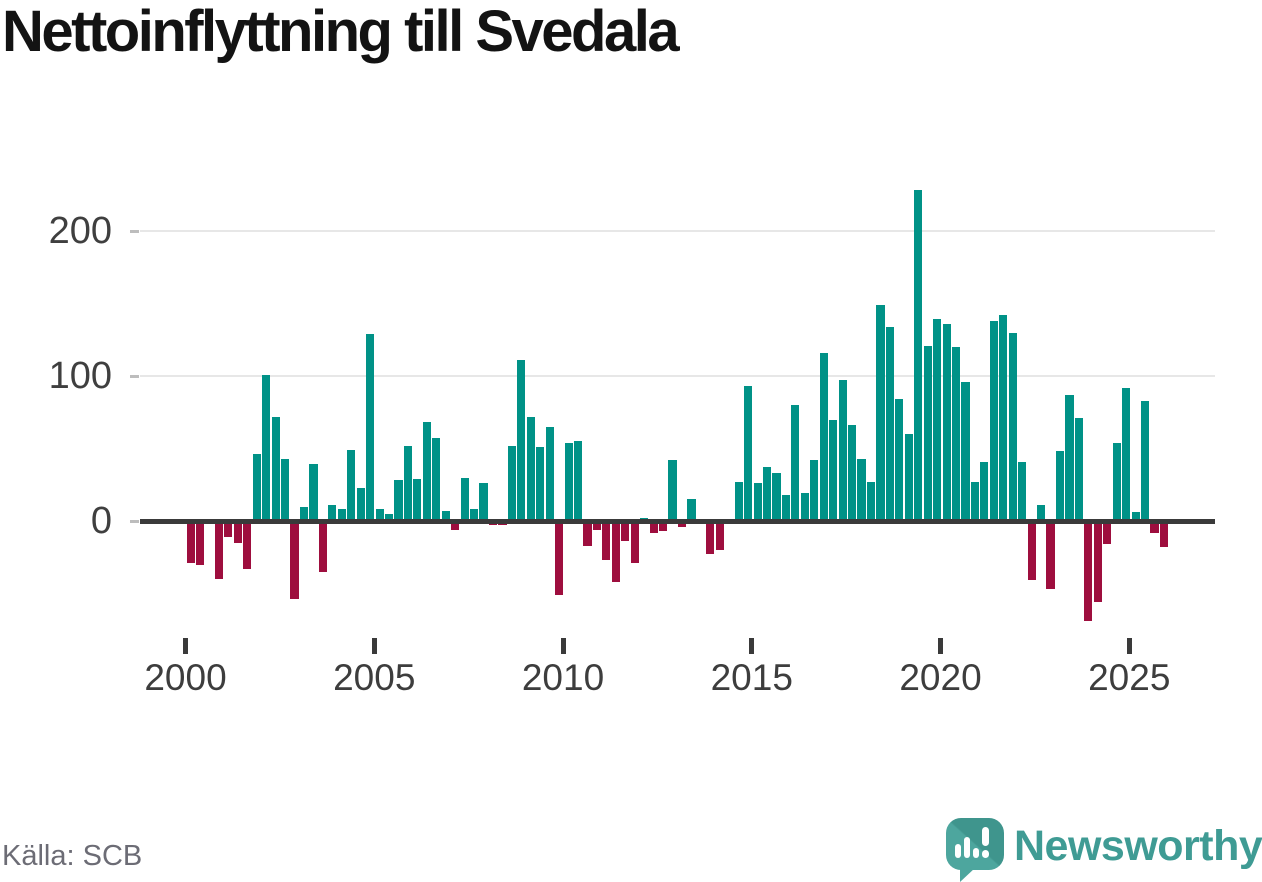  Describe the element at coordinates (228, 529) in the screenshot. I see `bar-2001q1` at that location.